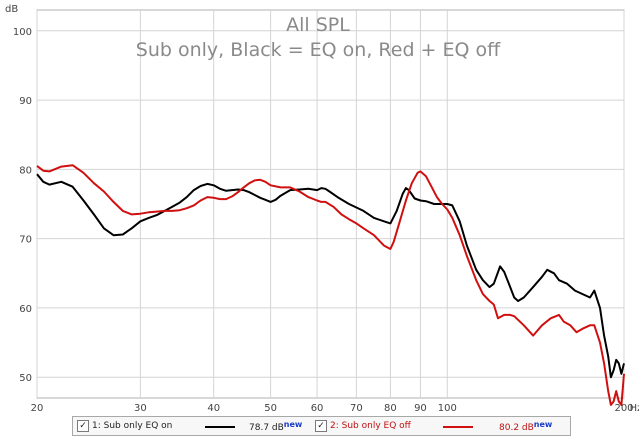 This screenshot has height=437, width=639. Describe the element at coordinates (270, 408) in the screenshot. I see `x-tick-label: 50` at that location.